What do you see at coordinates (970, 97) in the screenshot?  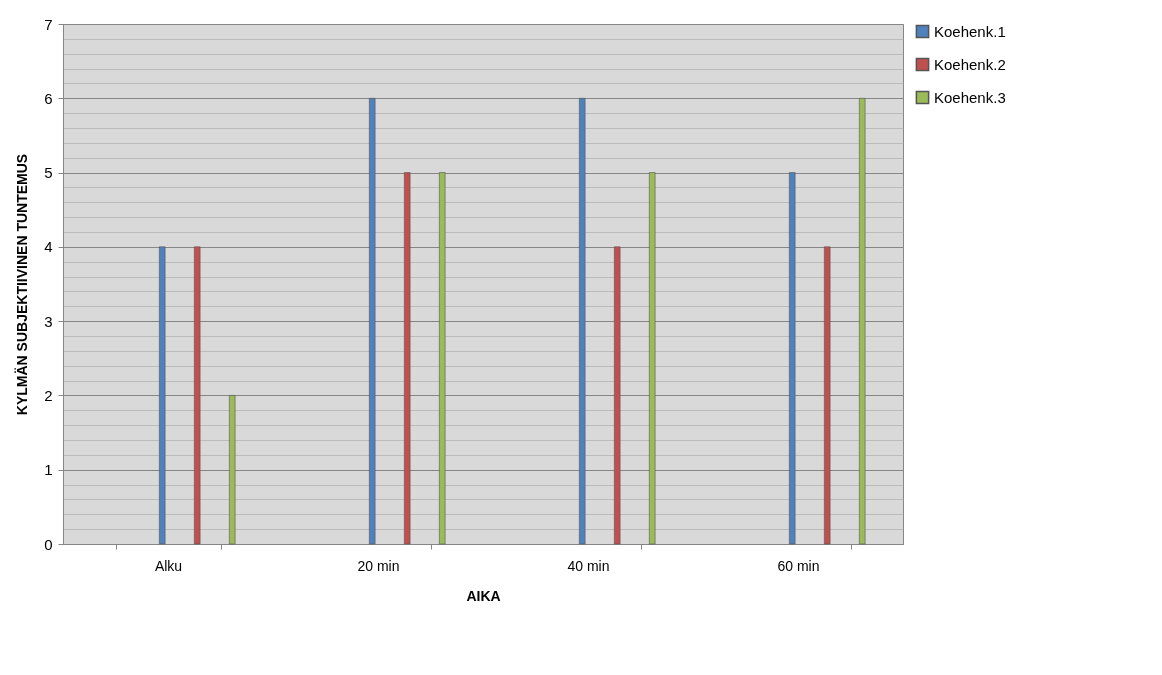 I see `legend-label: Koehenk.3` at bounding box center [970, 97].